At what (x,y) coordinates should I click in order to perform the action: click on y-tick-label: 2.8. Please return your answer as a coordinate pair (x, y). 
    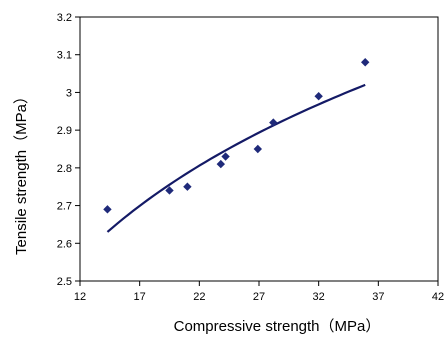
    Looking at the image, I should click on (64, 169).